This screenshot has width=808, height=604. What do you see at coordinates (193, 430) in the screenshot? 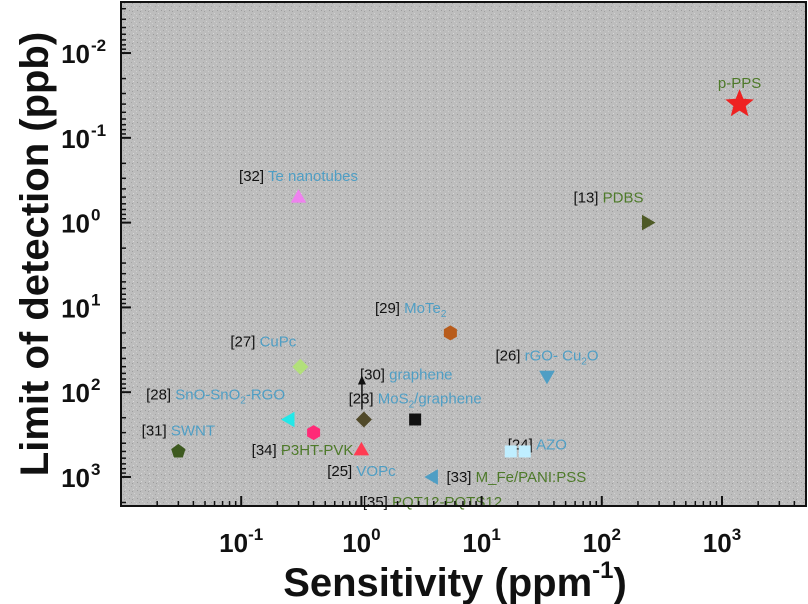
I see `point-label-name: SWNT` at bounding box center [193, 430].